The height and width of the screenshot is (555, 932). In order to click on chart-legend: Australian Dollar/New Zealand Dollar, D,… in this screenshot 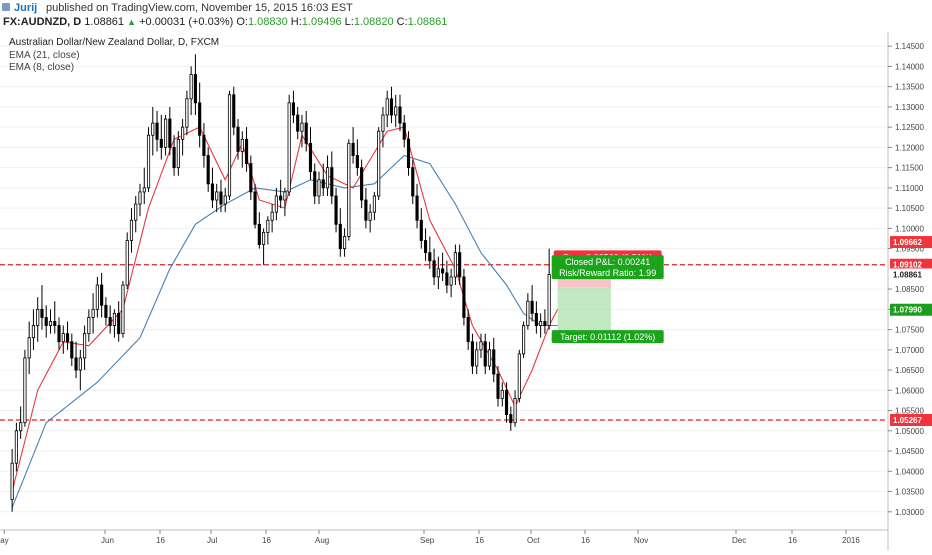, I will do `click(114, 55)`.